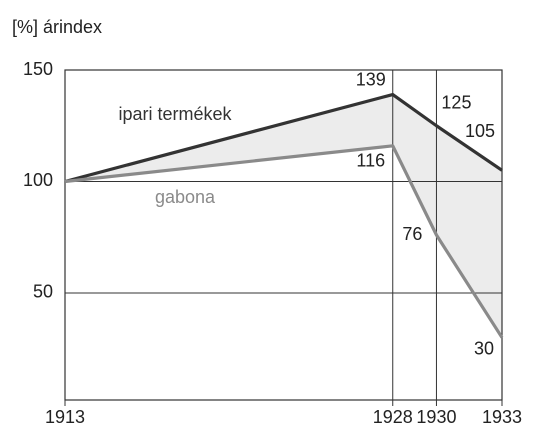  Describe the element at coordinates (185, 197) in the screenshot. I see `series-label: gabona` at that location.